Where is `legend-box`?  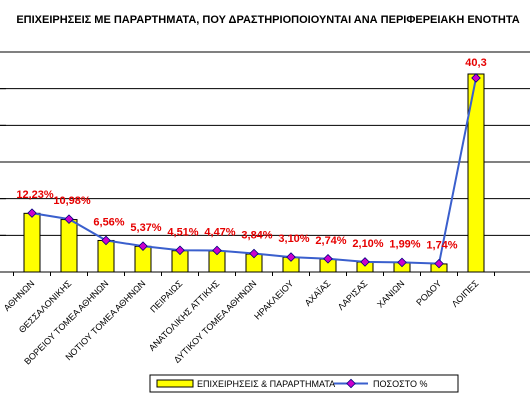 legend-box is located at coordinates (304, 383).